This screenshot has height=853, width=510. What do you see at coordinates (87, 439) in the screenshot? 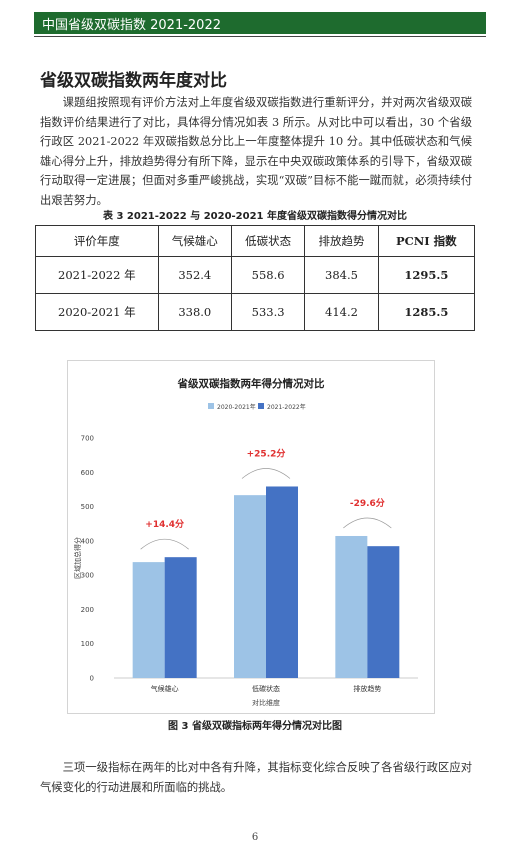
I see `y-tick-label: 700` at bounding box center [87, 439].